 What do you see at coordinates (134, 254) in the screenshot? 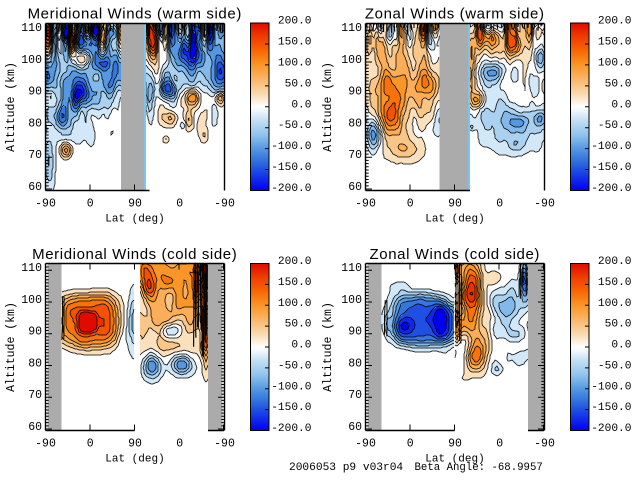
I see `svg-text: Meridional Winds (cold side)` at bounding box center [134, 254].